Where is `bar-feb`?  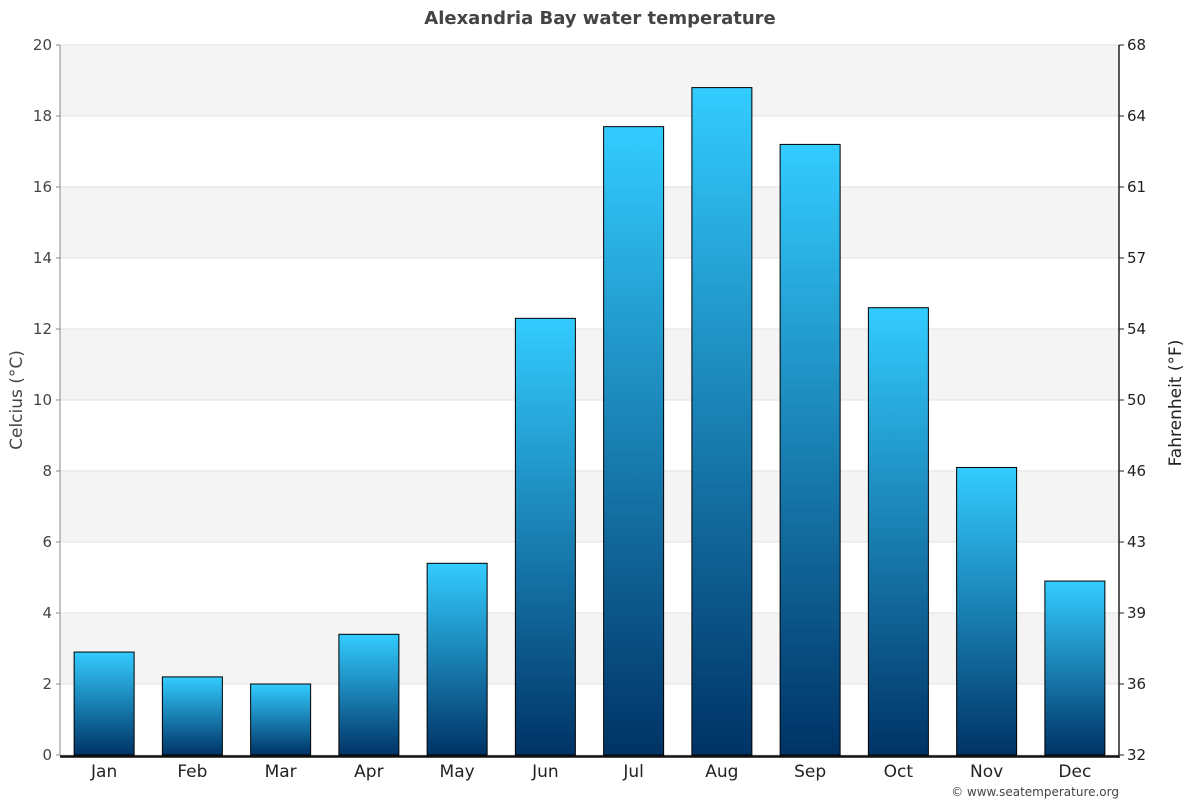
bar-feb is located at coordinates (192, 716).